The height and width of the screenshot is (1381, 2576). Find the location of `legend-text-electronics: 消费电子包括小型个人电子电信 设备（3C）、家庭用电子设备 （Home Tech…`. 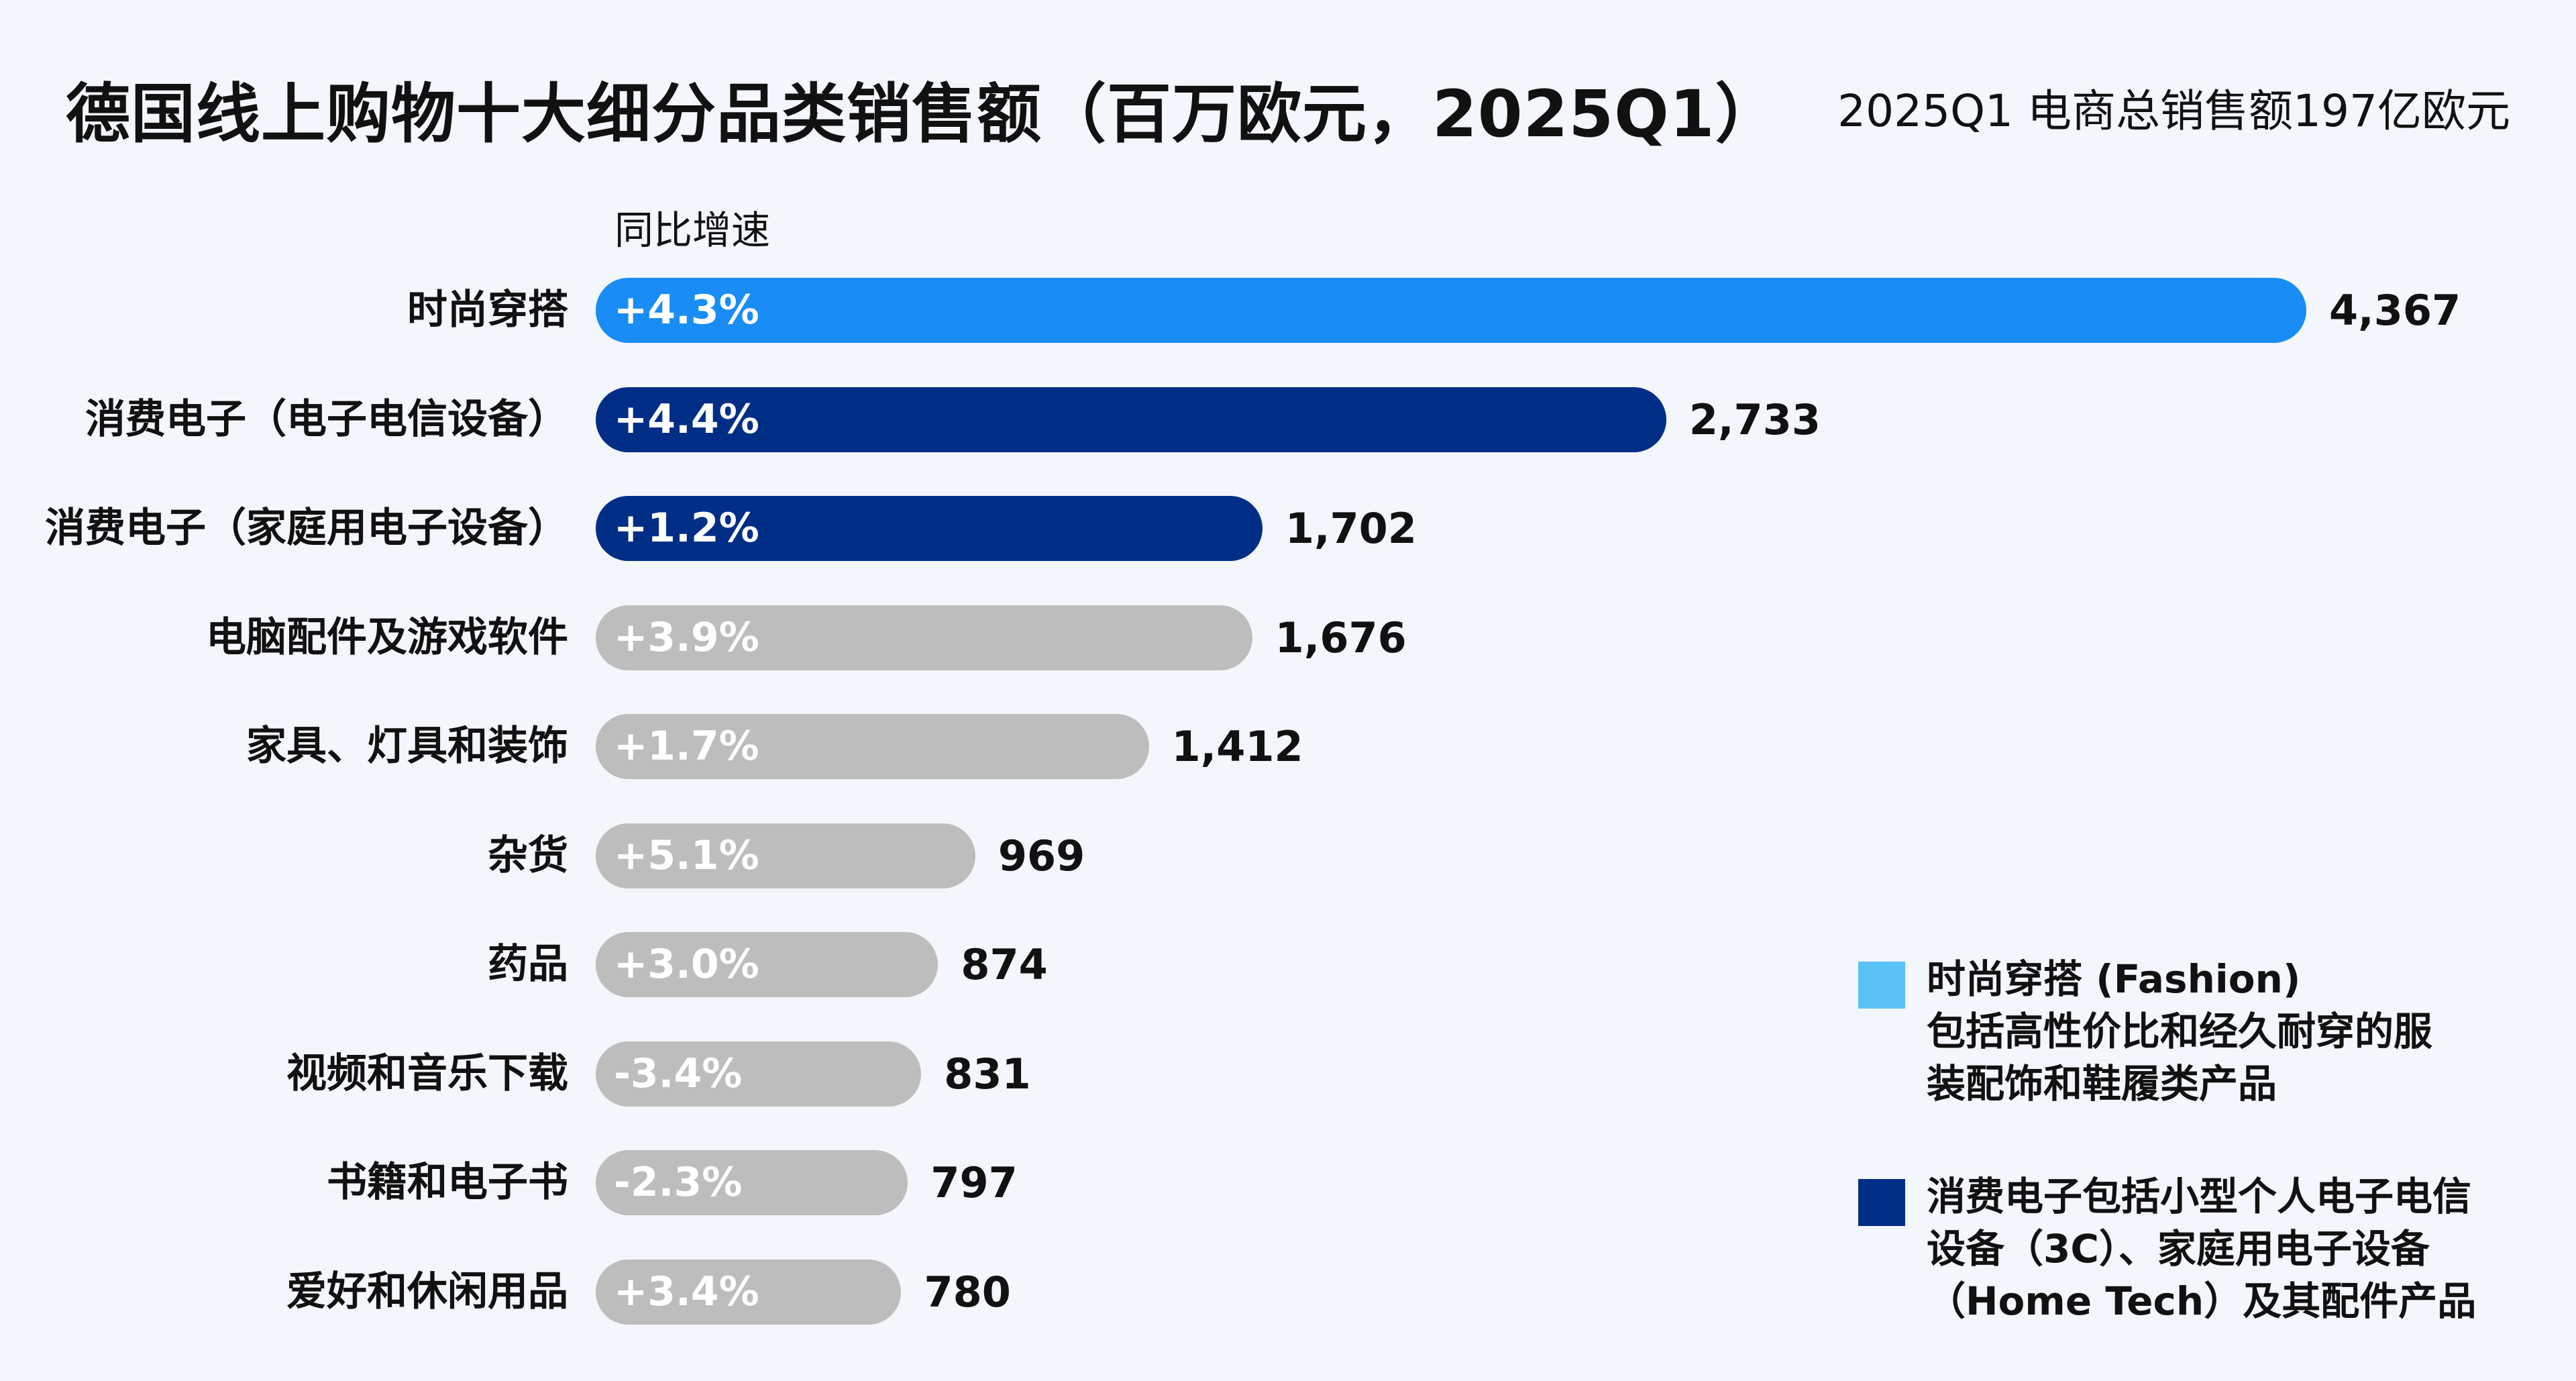

legend-text-electronics: 消费电子包括小型个人电子电信 设备（3C）、家庭用电子设备 （Home Tech… is located at coordinates (2235, 1248).